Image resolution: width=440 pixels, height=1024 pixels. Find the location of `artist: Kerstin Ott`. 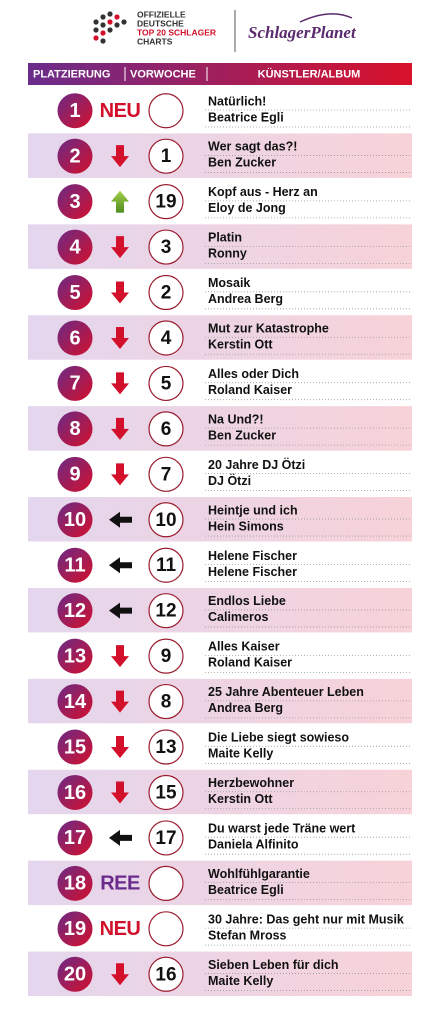

artist: Kerstin Ott is located at coordinates (240, 799).